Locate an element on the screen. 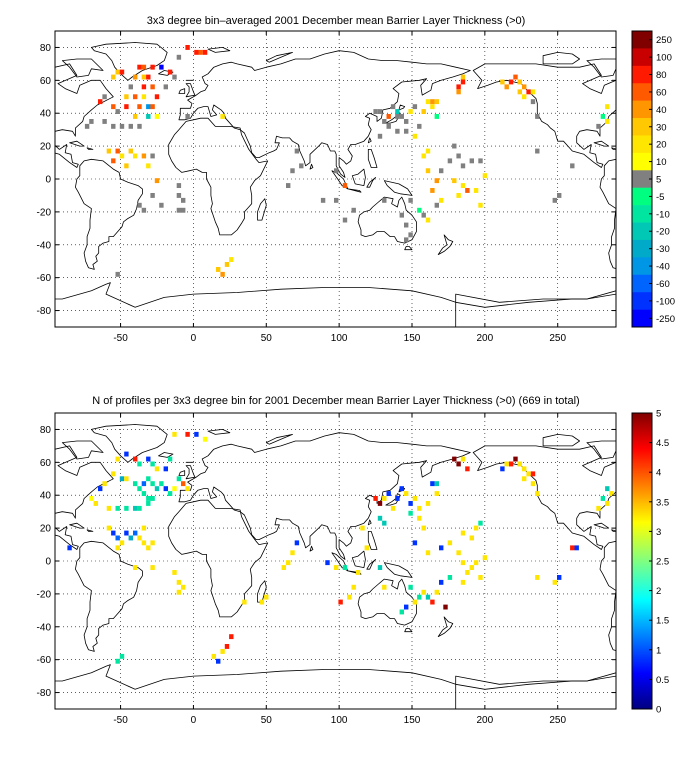  colorbar-label: -100 is located at coordinates (665, 301).